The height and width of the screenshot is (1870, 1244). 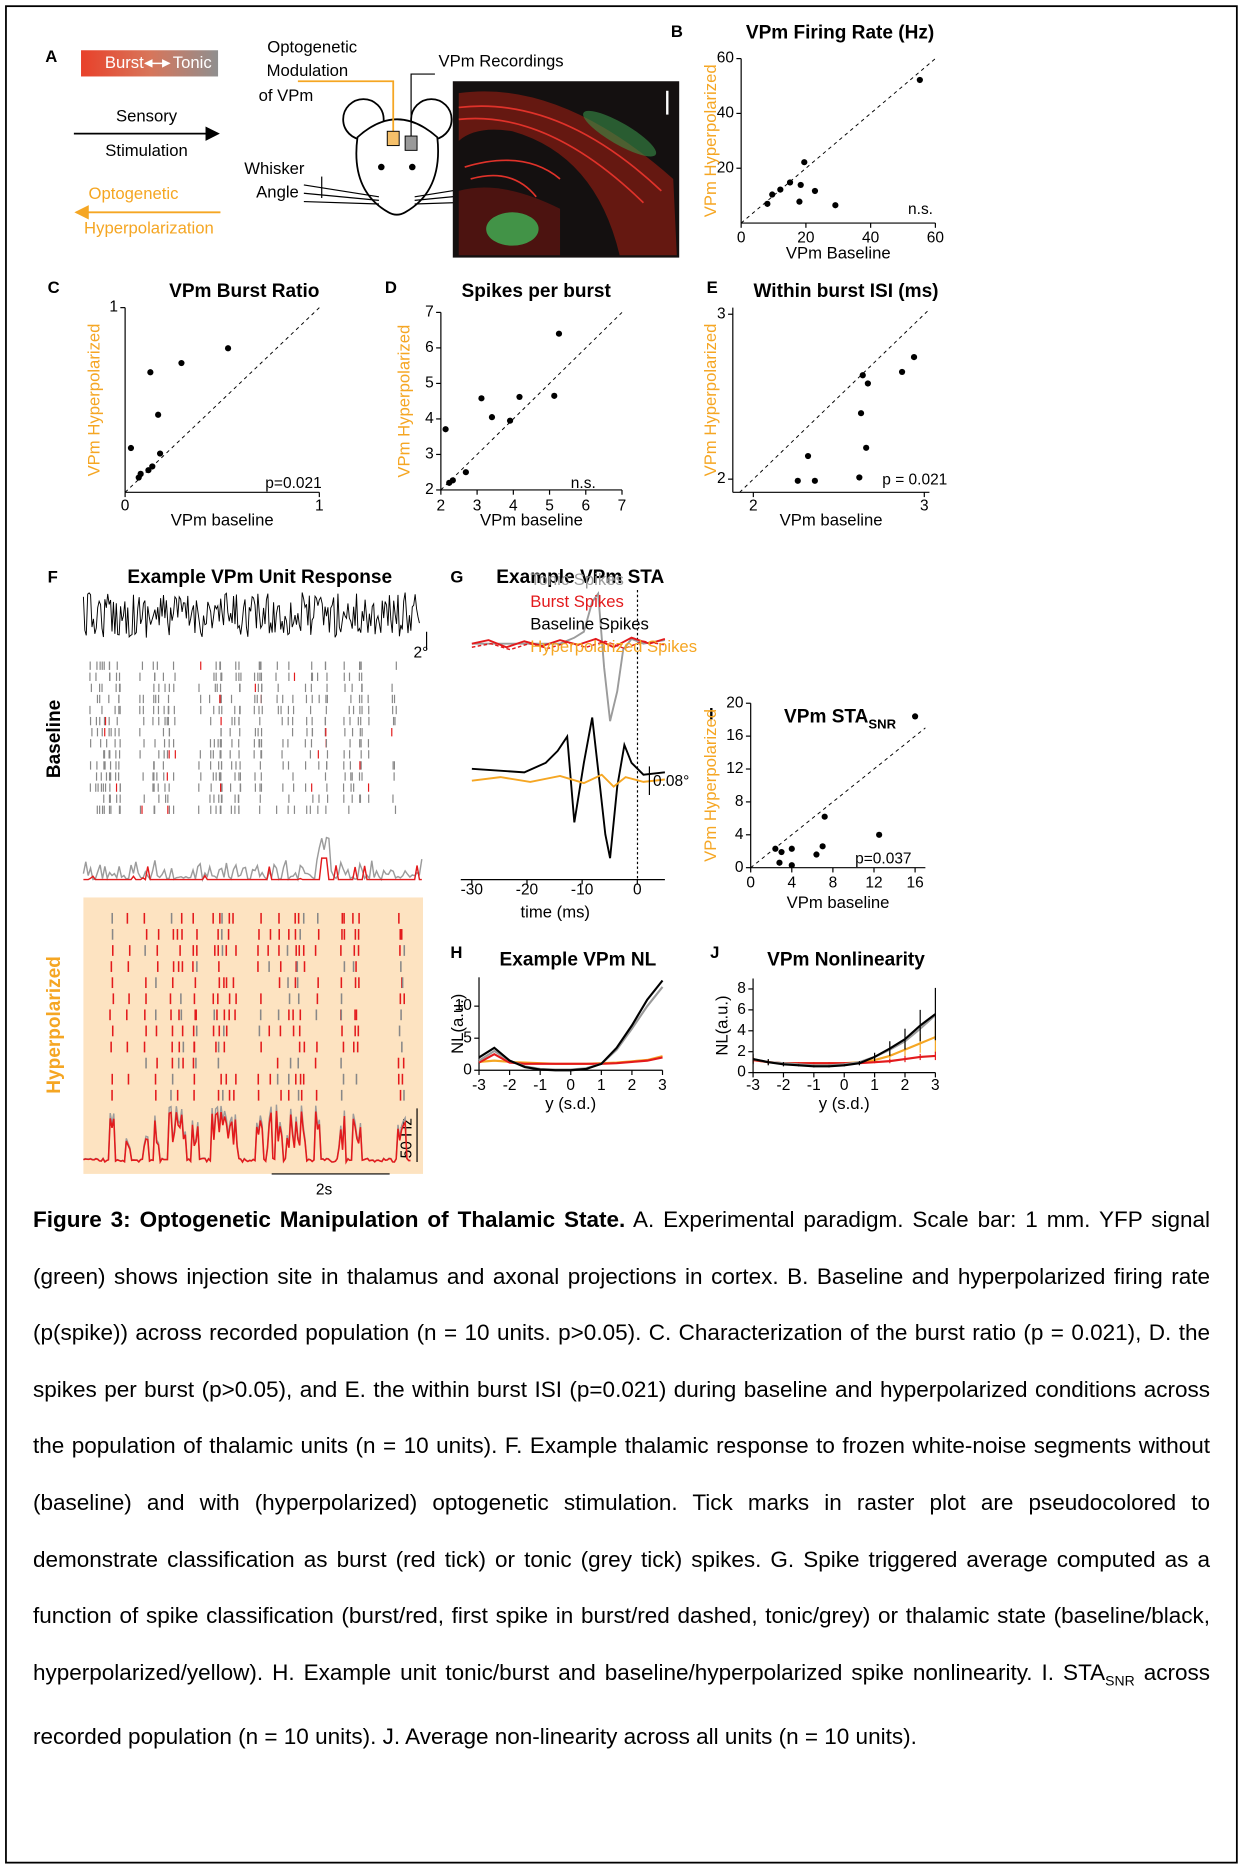 I want to click on y-axis-label: NL(a.u.), so click(x=457, y=1024).